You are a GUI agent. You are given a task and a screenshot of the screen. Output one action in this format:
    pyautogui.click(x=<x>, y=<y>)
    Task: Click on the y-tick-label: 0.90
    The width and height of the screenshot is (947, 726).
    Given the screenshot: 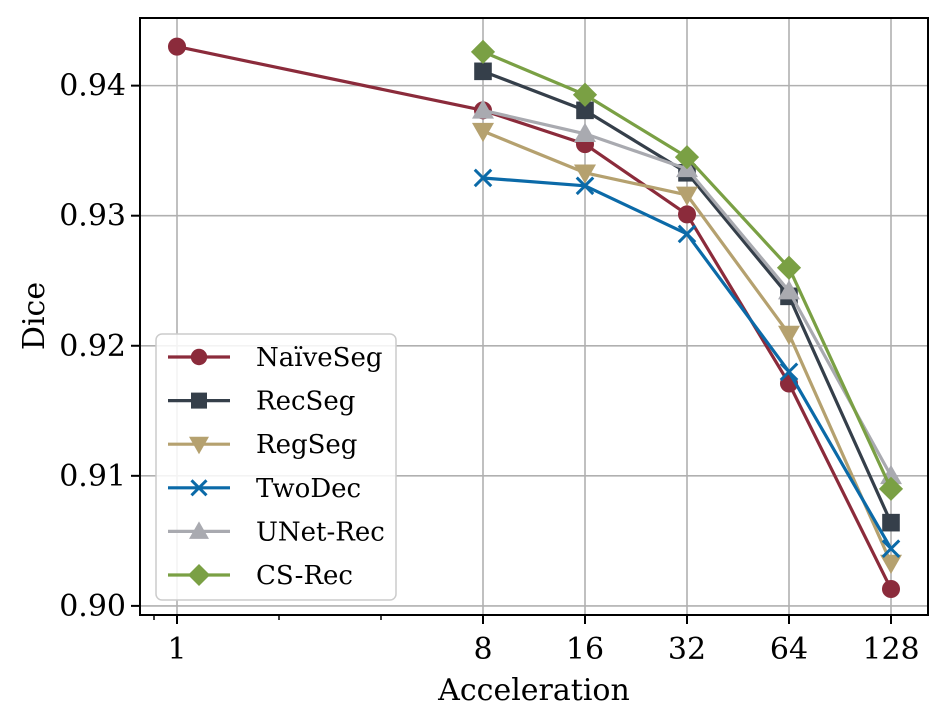 What is the action you would take?
    pyautogui.click(x=92, y=606)
    